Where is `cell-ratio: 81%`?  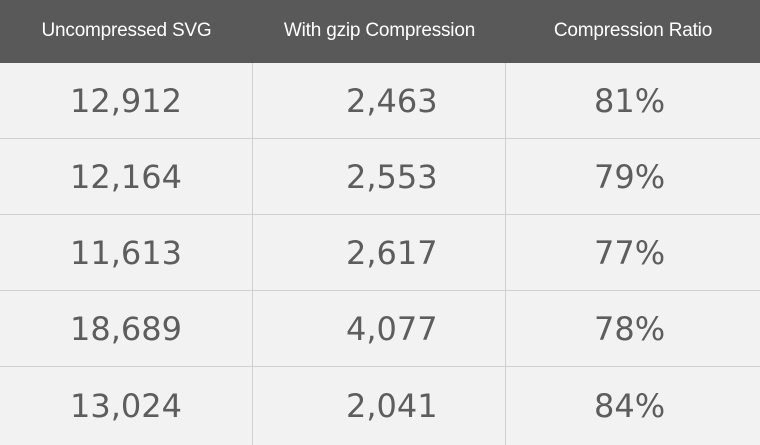 cell-ratio: 81% is located at coordinates (630, 100).